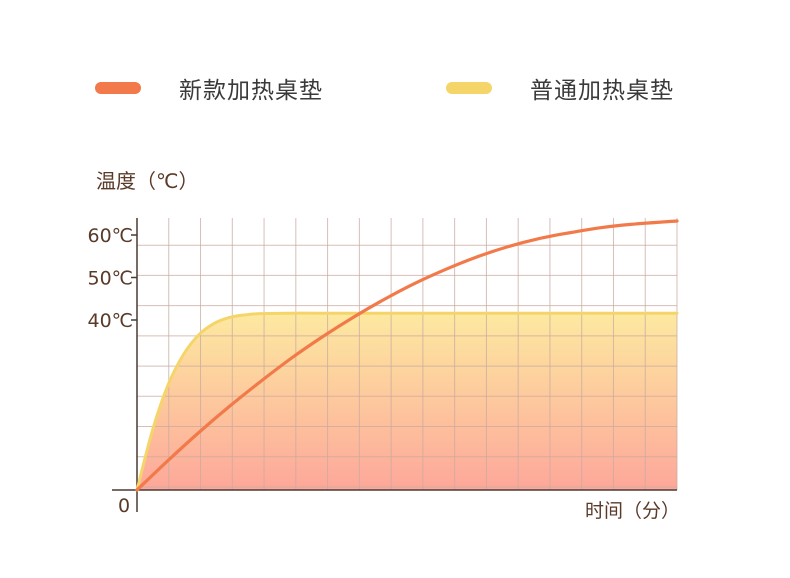 Image resolution: width=790 pixels, height=578 pixels. What do you see at coordinates (147, 181) in the screenshot?
I see `y-axis-title: 温度（℃）` at bounding box center [147, 181].